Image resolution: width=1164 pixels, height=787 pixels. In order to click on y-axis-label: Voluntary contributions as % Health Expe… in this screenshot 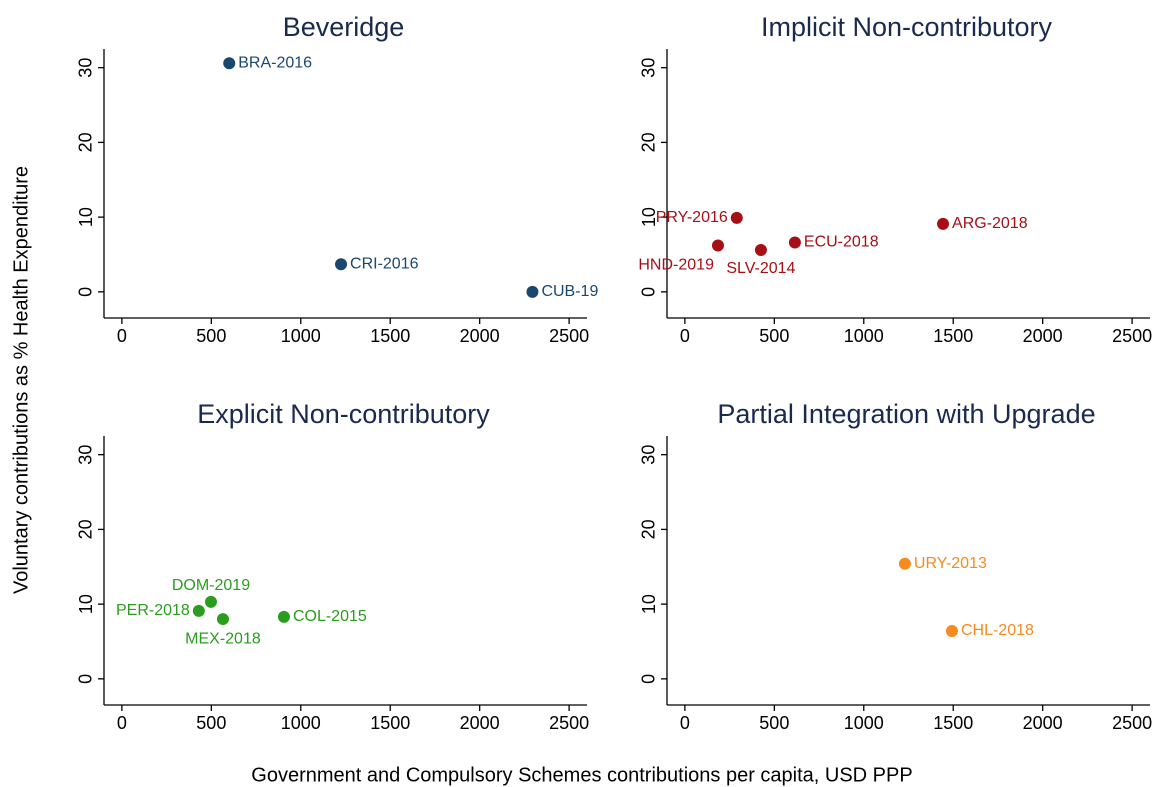, I will do `click(21, 380)`.